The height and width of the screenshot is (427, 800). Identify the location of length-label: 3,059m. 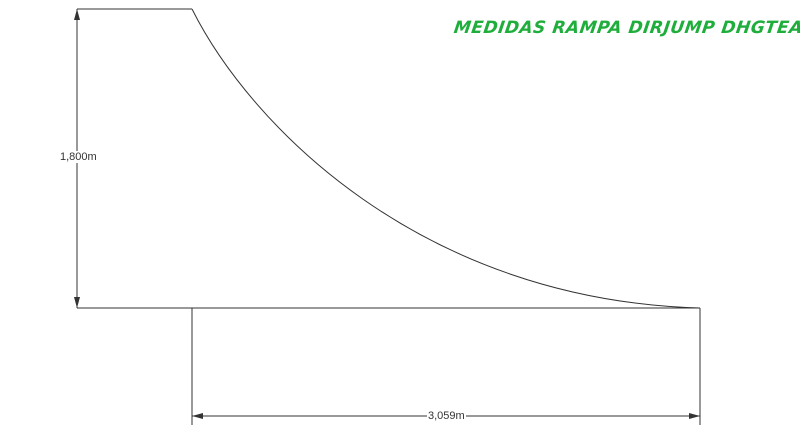
(446, 416).